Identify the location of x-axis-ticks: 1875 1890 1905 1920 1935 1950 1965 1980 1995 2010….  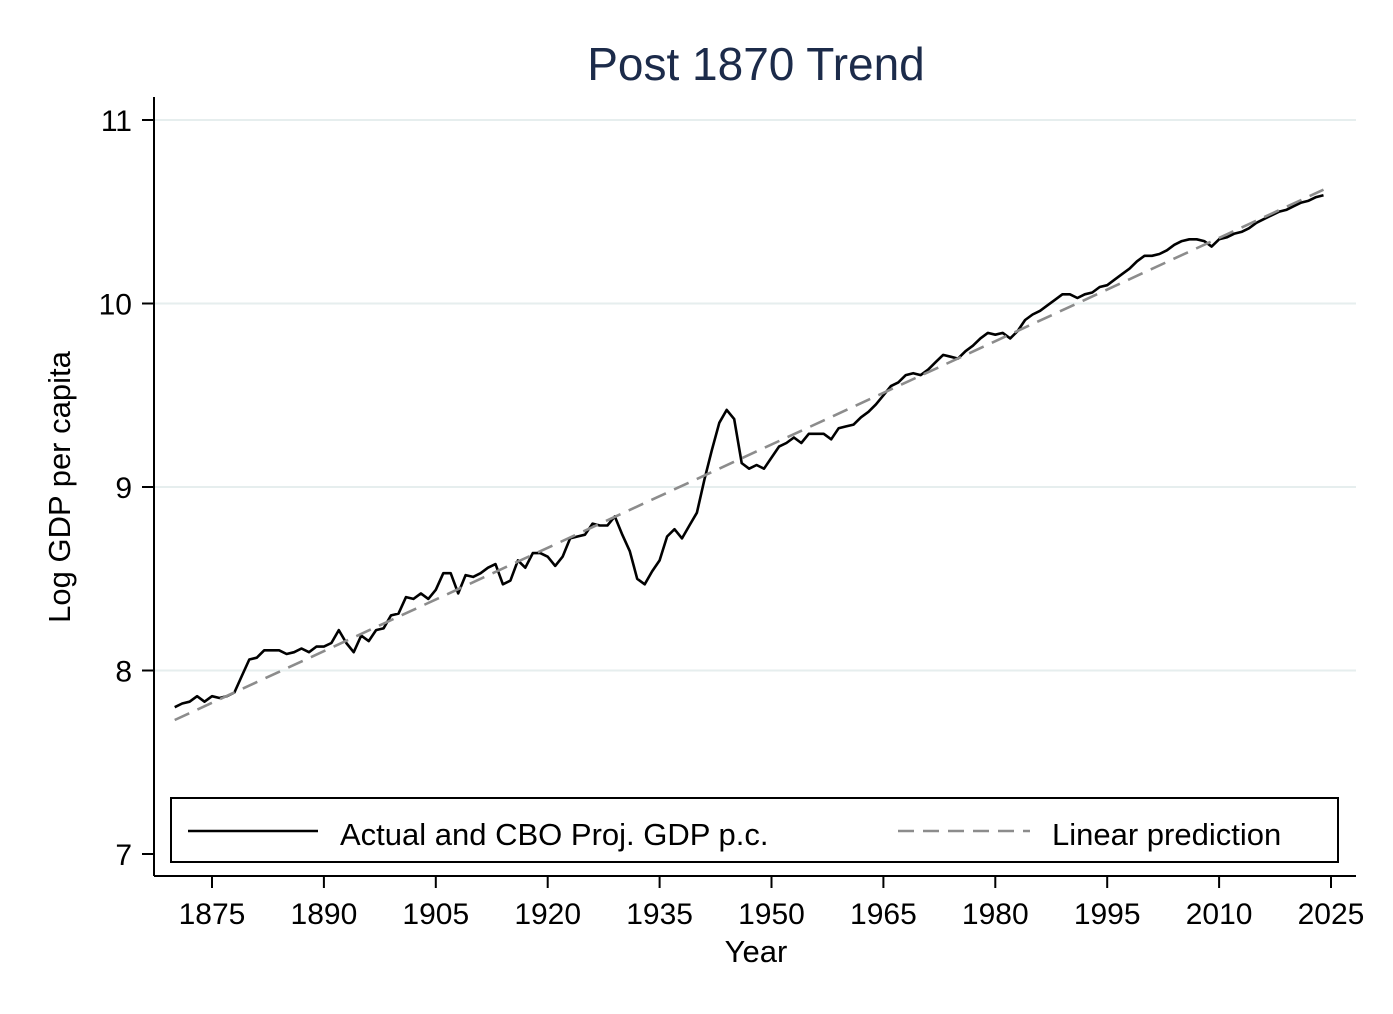
(772, 903).